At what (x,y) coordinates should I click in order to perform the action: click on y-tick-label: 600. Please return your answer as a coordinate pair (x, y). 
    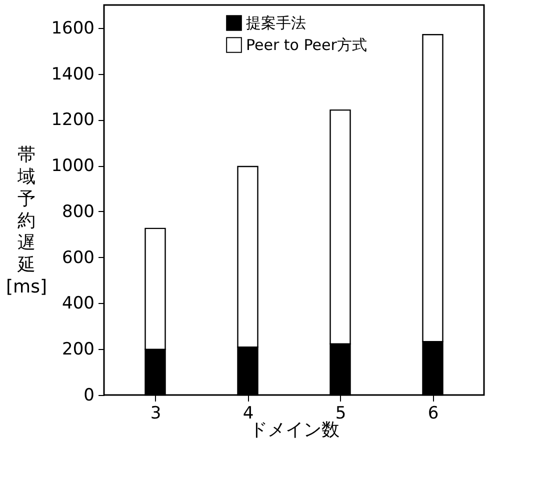
    Looking at the image, I should click on (78, 258).